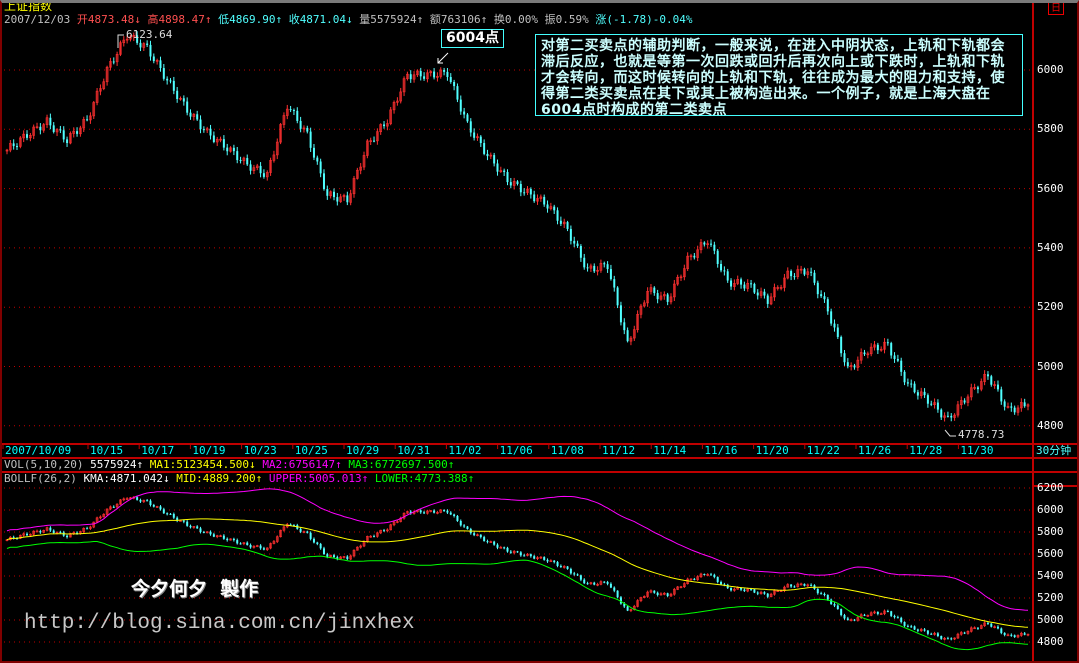 The height and width of the screenshot is (663, 1079). What do you see at coordinates (260, 450) in the screenshot?
I see `x-tick-label: 10/23` at bounding box center [260, 450].